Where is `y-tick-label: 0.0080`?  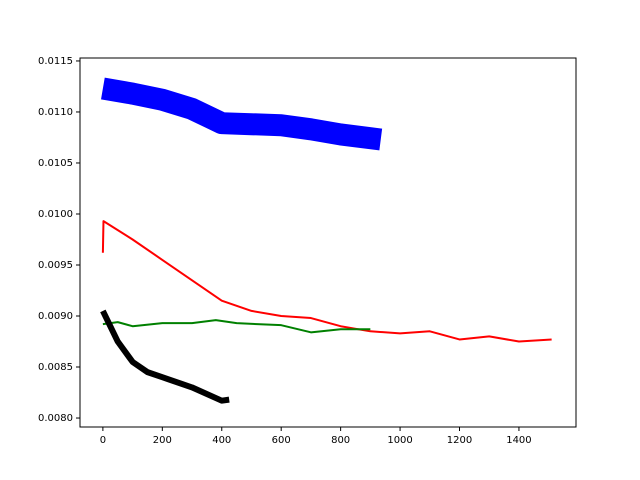 y-tick-label: 0.0080 is located at coordinates (55, 418).